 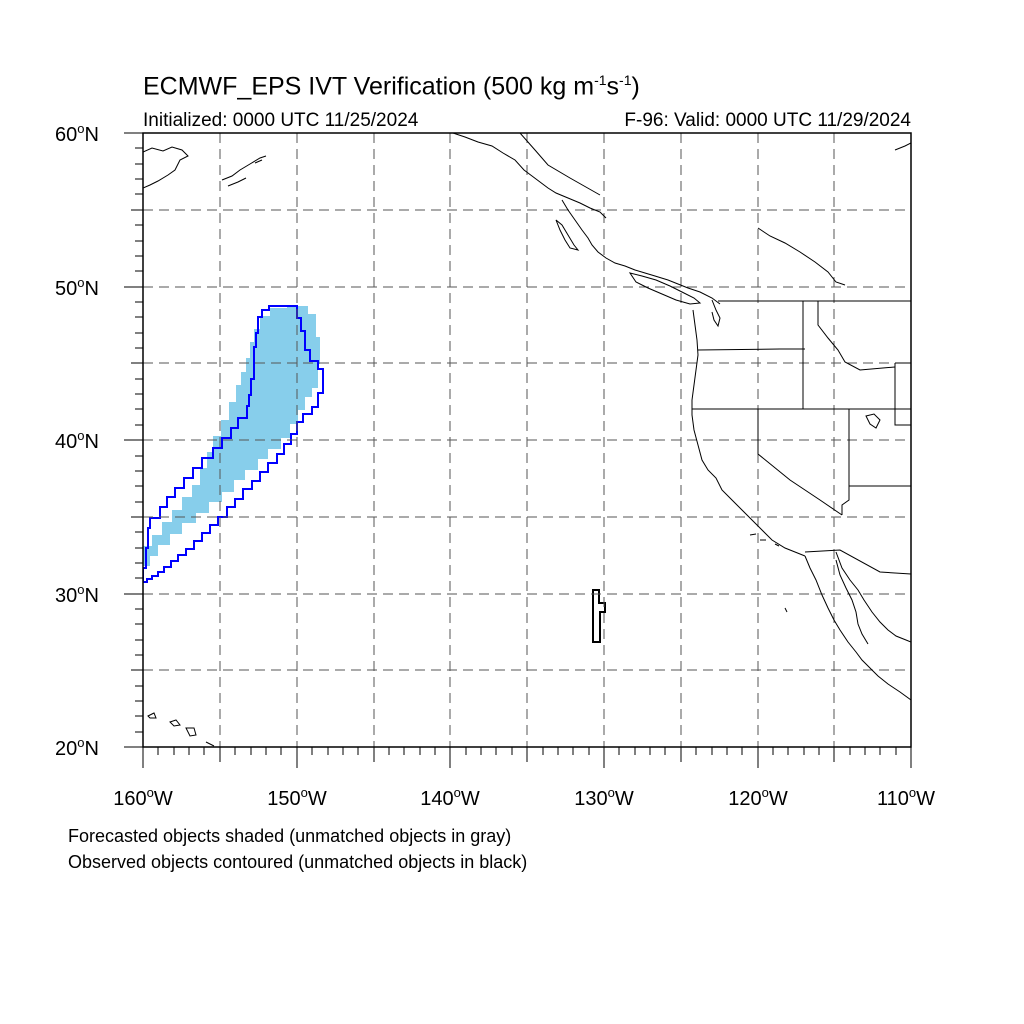 I want to click on canada-prairie, so click(x=801, y=256).